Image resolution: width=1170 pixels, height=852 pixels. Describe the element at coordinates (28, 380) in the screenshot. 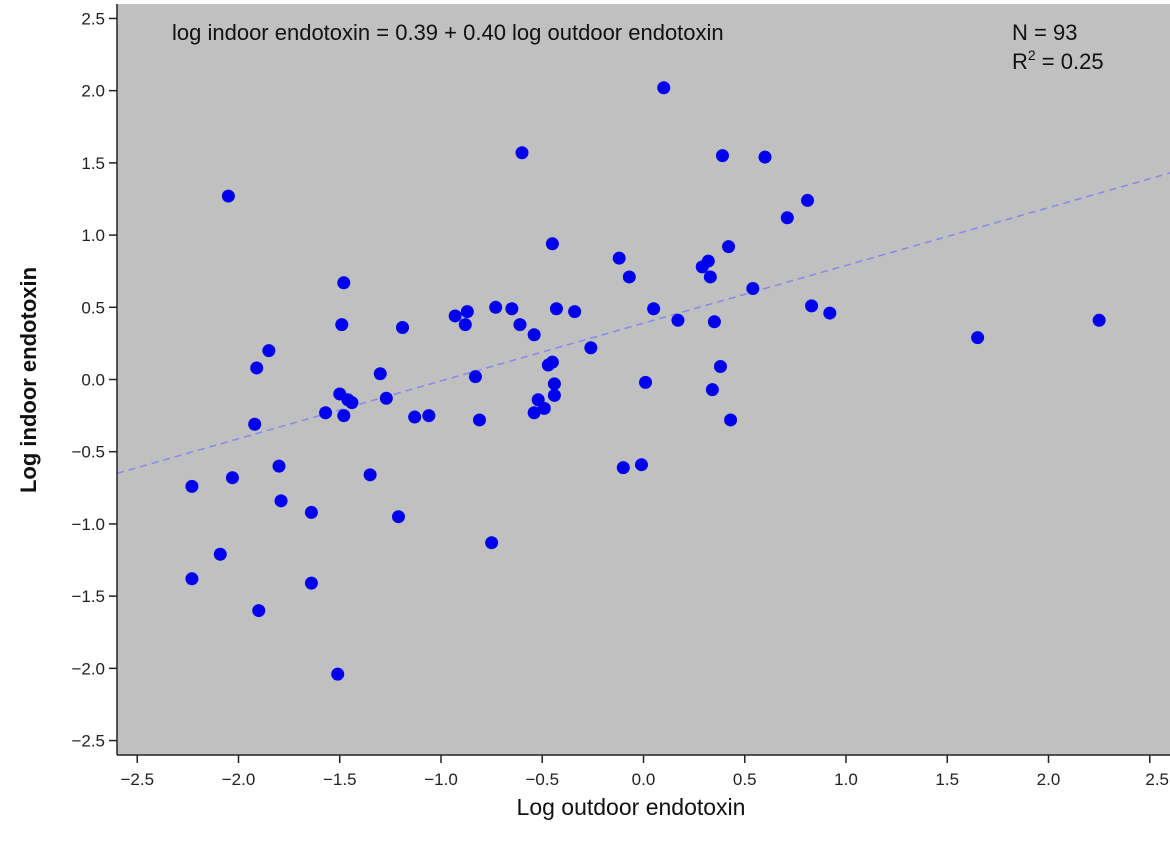

I see `y-axis-label: Log indoor endotoxin` at that location.